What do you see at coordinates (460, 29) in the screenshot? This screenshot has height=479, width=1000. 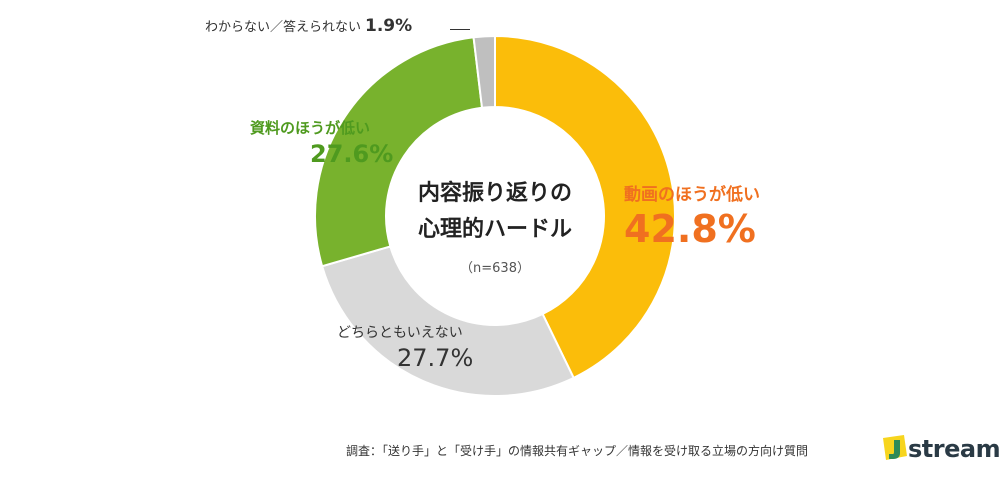 I see `leader-line` at bounding box center [460, 29].